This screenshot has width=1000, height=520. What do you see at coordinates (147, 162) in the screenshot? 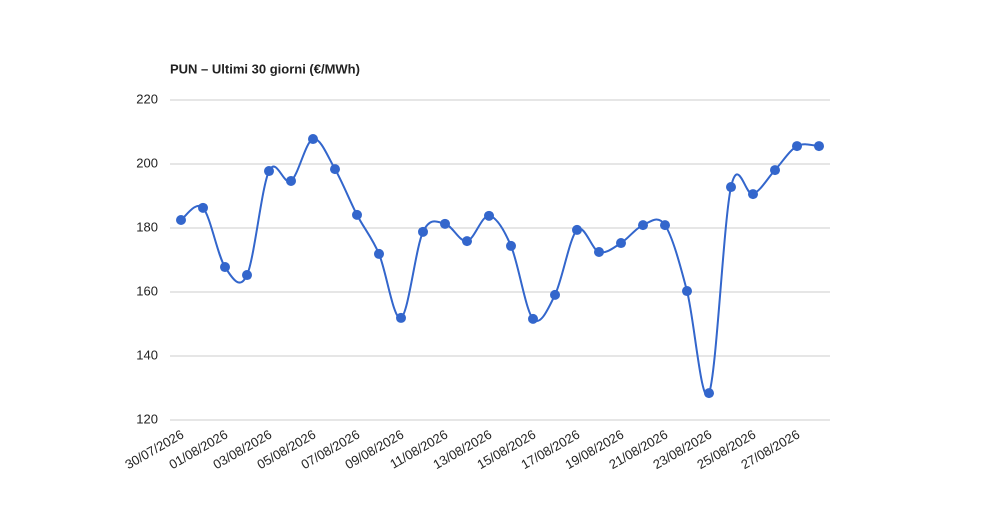
I see `y-tick-label: 200` at bounding box center [147, 162].